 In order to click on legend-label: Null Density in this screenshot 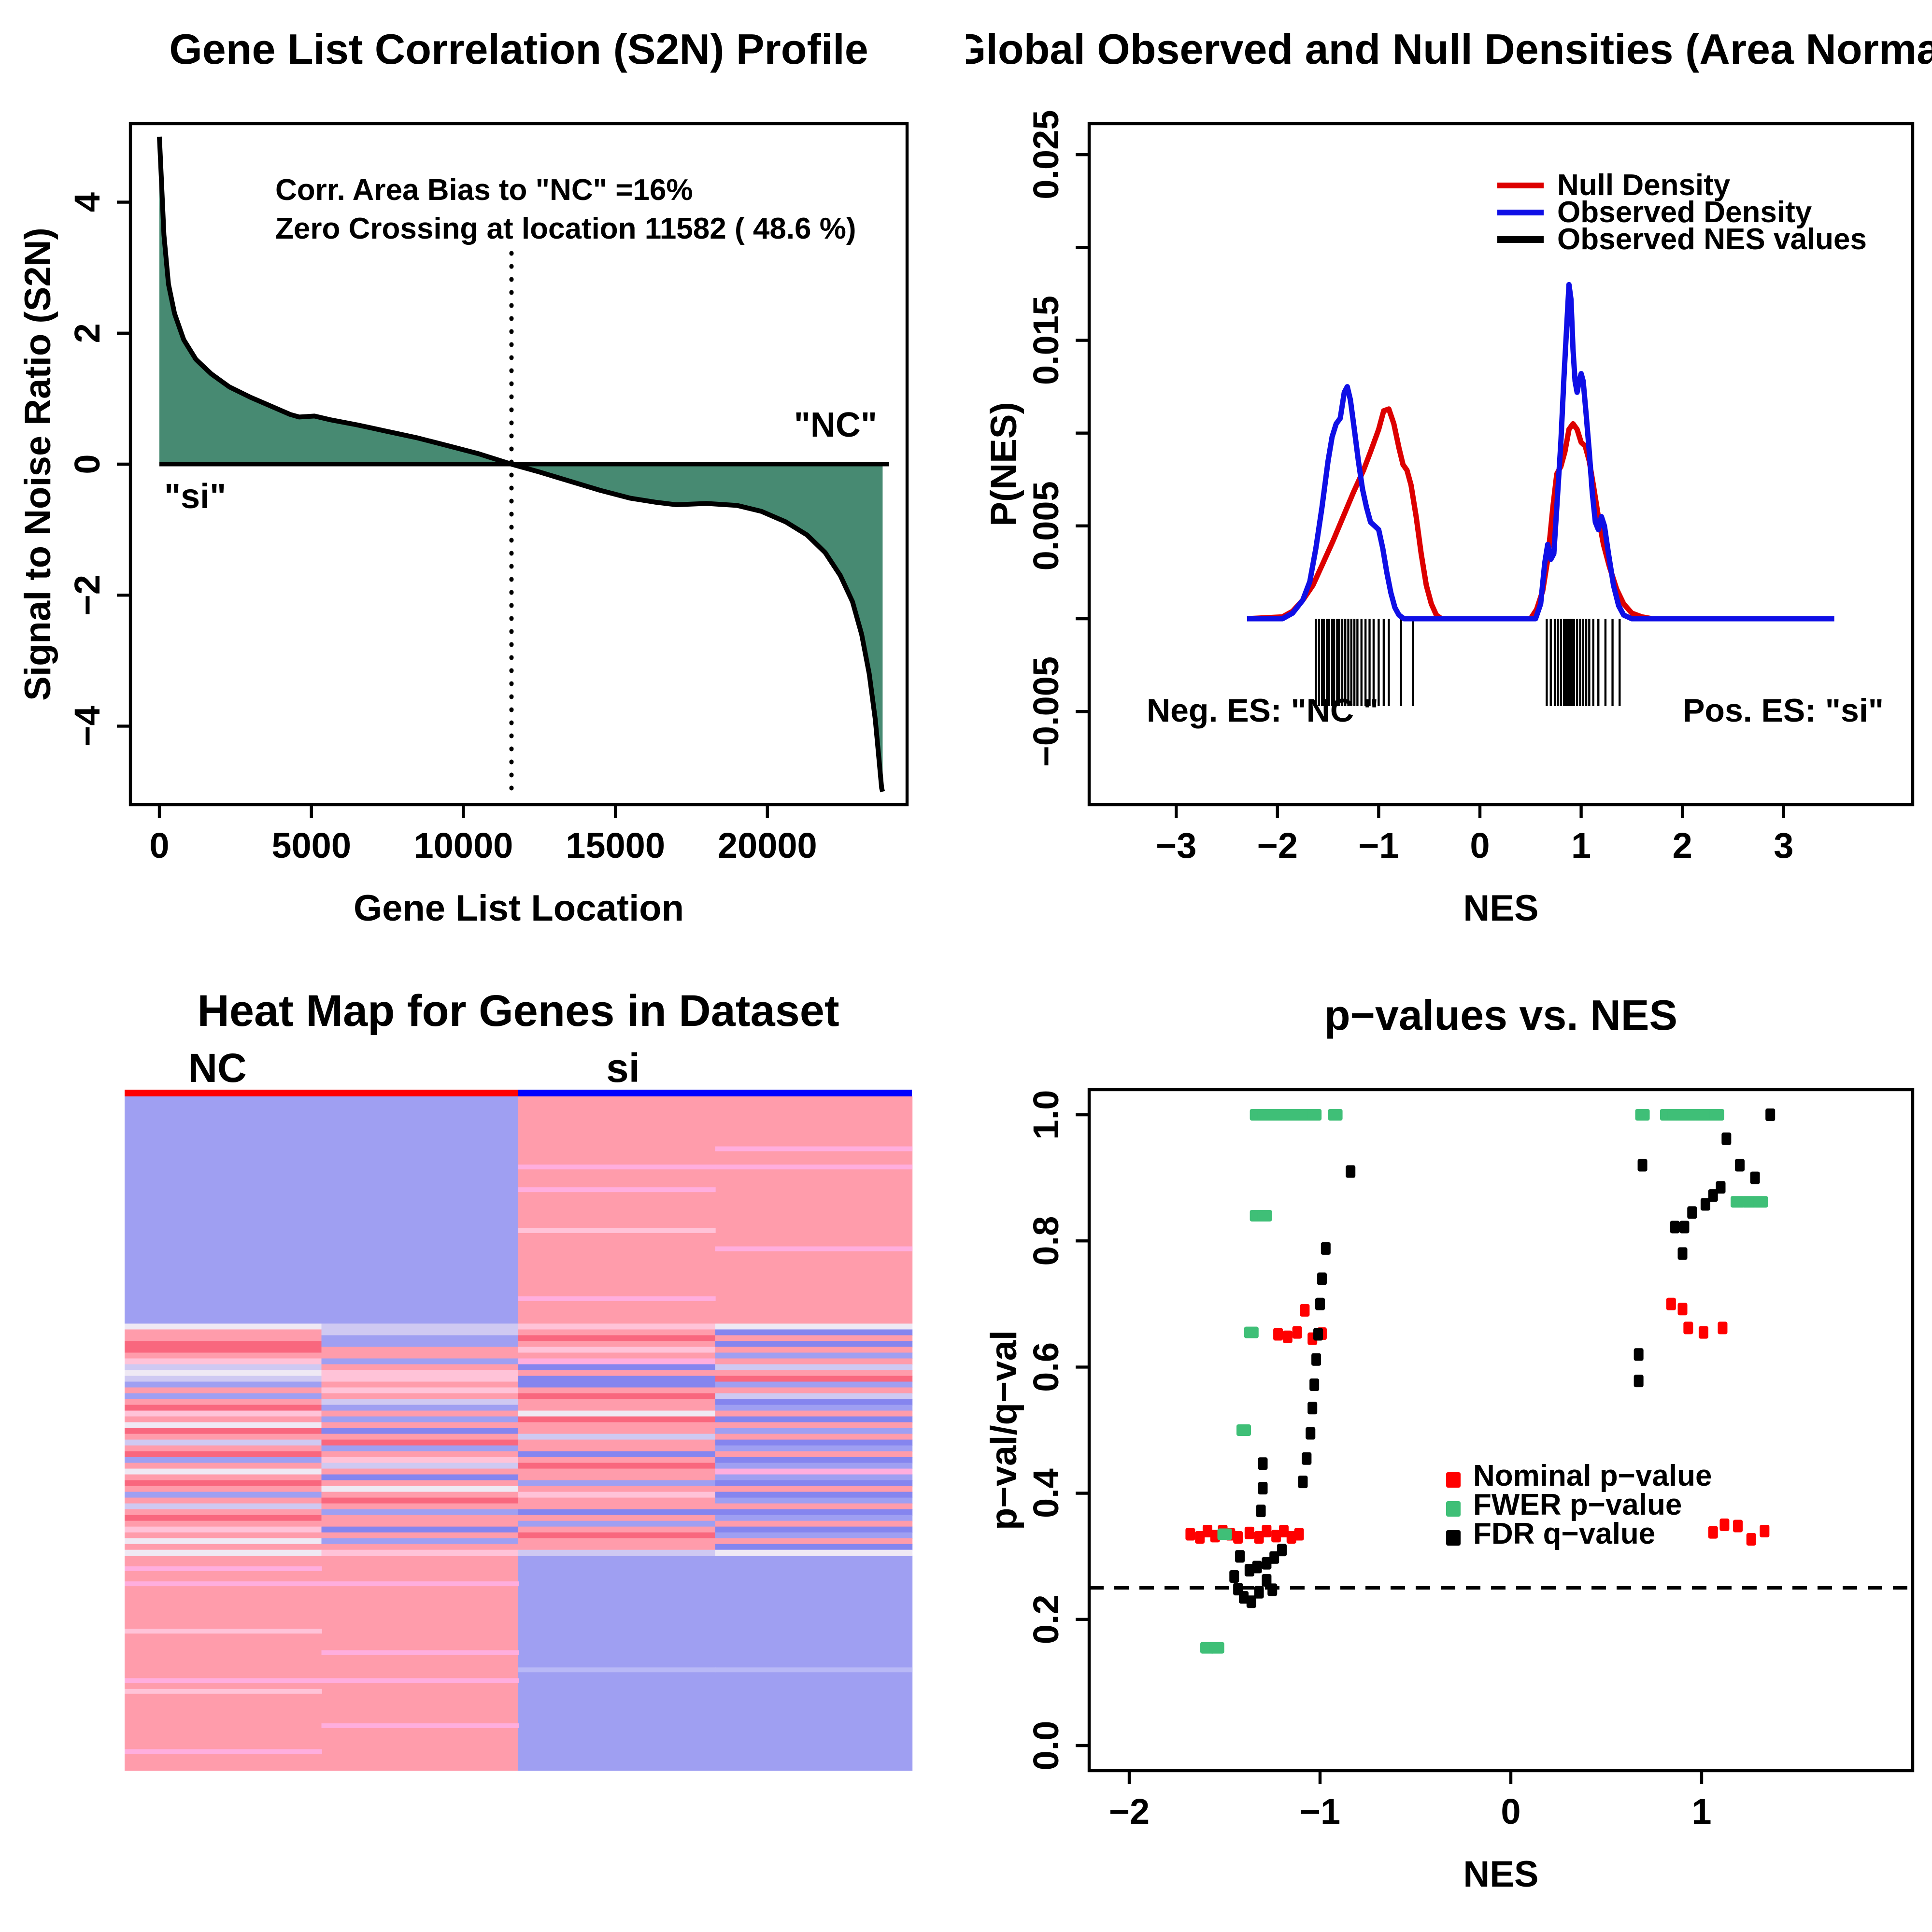, I will do `click(1644, 185)`.